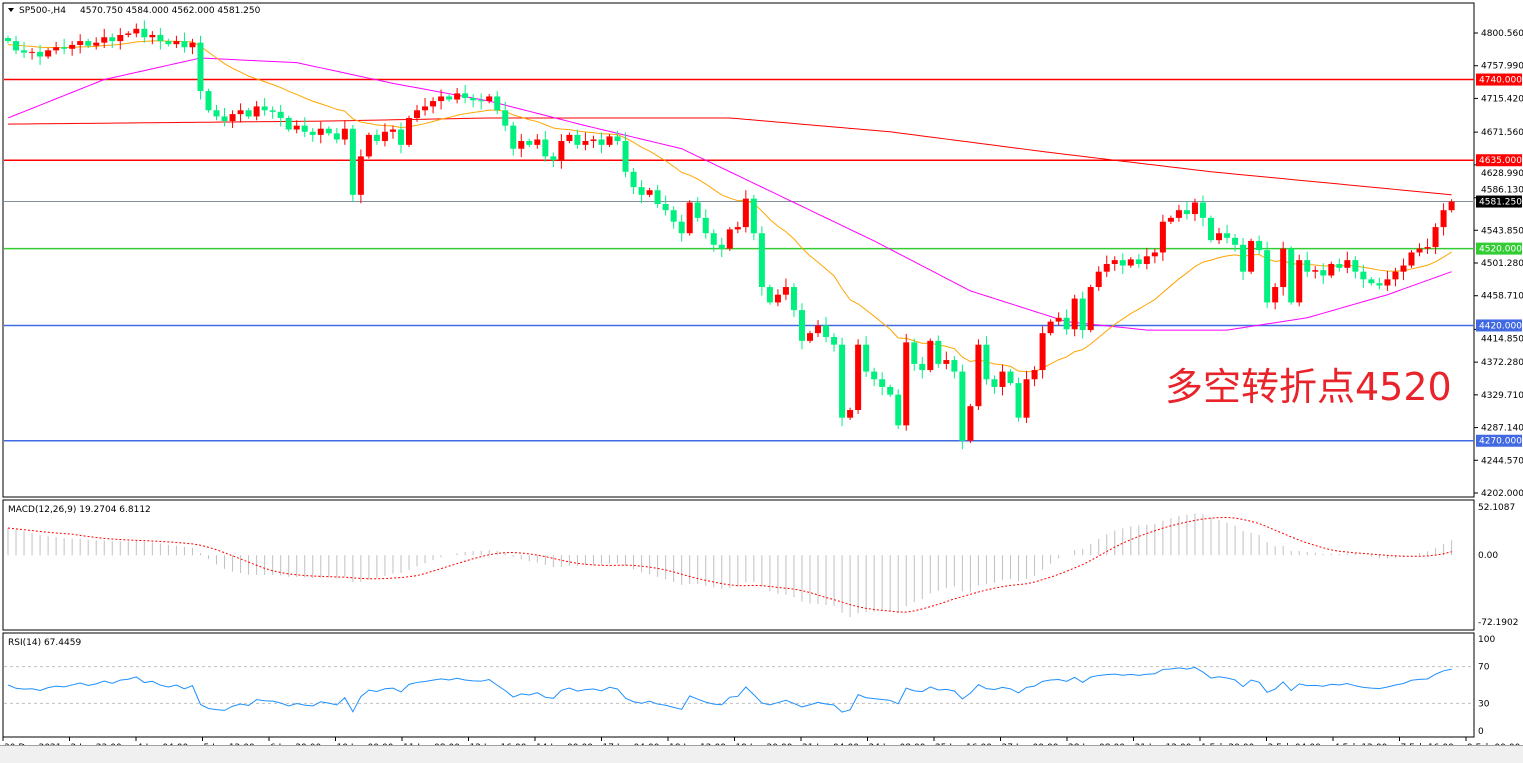 The height and width of the screenshot is (763, 1523). What do you see at coordinates (1502, 363) in the screenshot?
I see `y-tick-label: 4372.280` at bounding box center [1502, 363].